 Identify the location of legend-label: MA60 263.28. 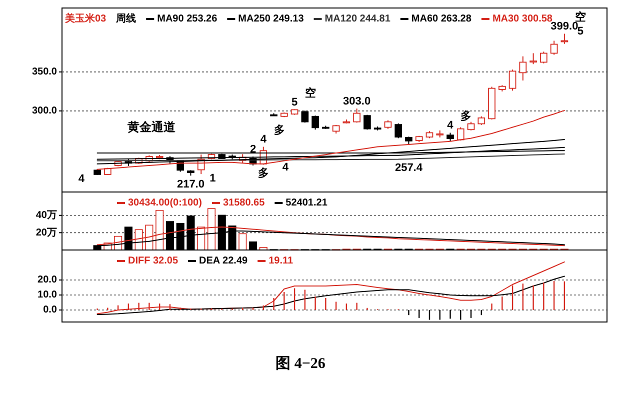
(441, 19).